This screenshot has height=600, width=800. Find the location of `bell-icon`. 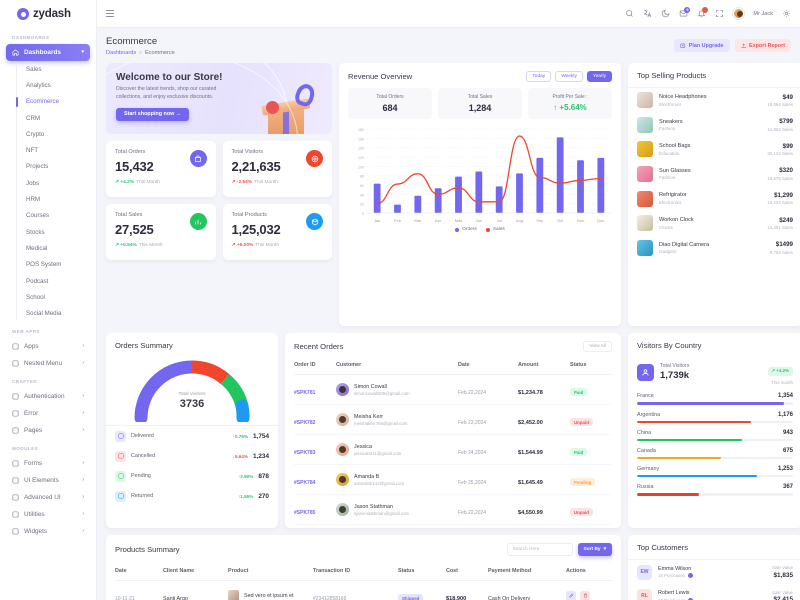

bell-icon is located at coordinates (703, 12).